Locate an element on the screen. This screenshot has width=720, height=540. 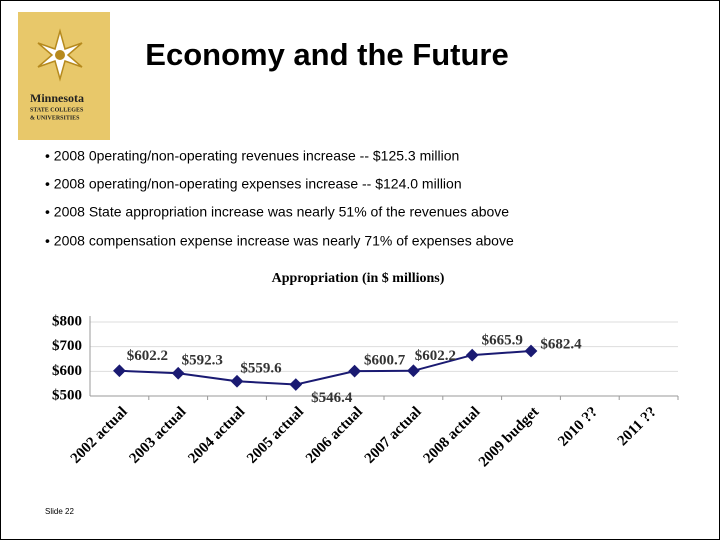
logo-text: STATE COLLEGES is located at coordinates (57, 110).